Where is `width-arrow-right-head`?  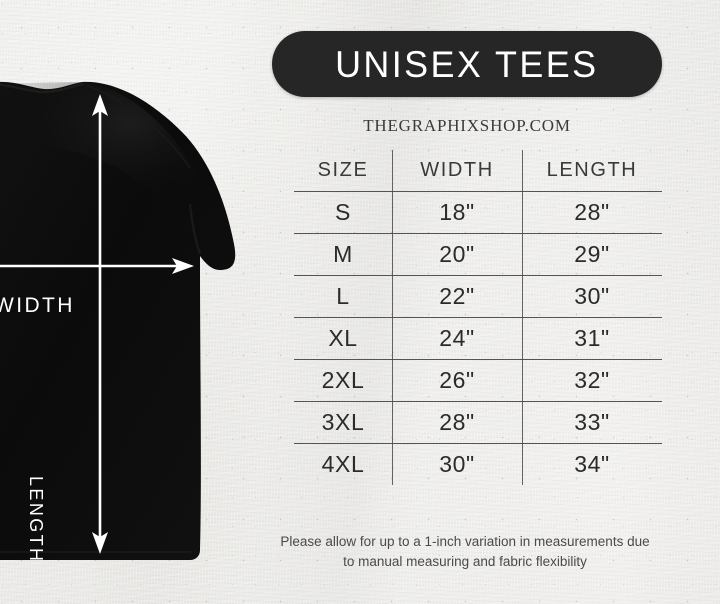
width-arrow-right-head is located at coordinates (183, 266).